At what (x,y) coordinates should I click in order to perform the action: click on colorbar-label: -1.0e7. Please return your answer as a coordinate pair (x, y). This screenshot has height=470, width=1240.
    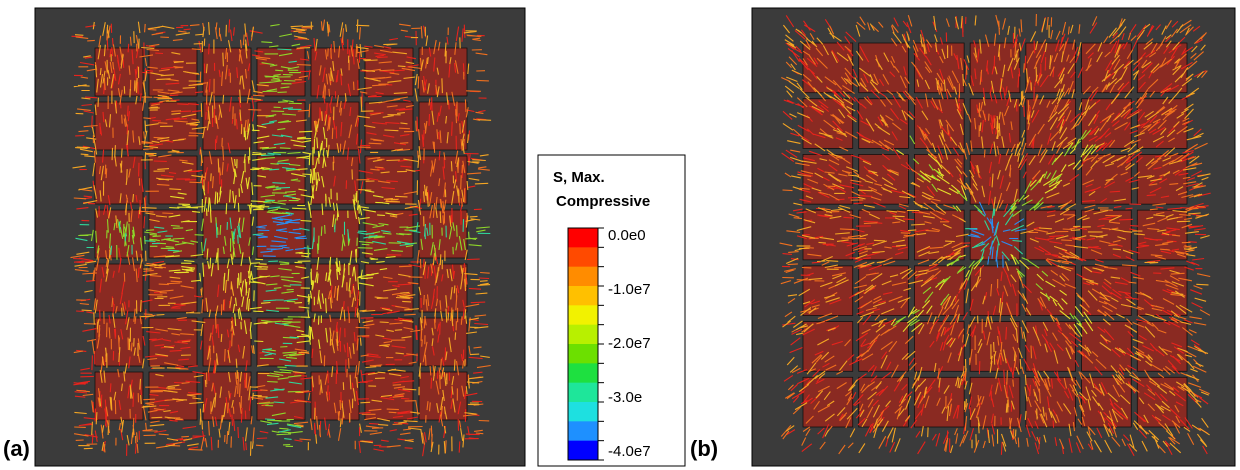
    Looking at the image, I should click on (629, 289).